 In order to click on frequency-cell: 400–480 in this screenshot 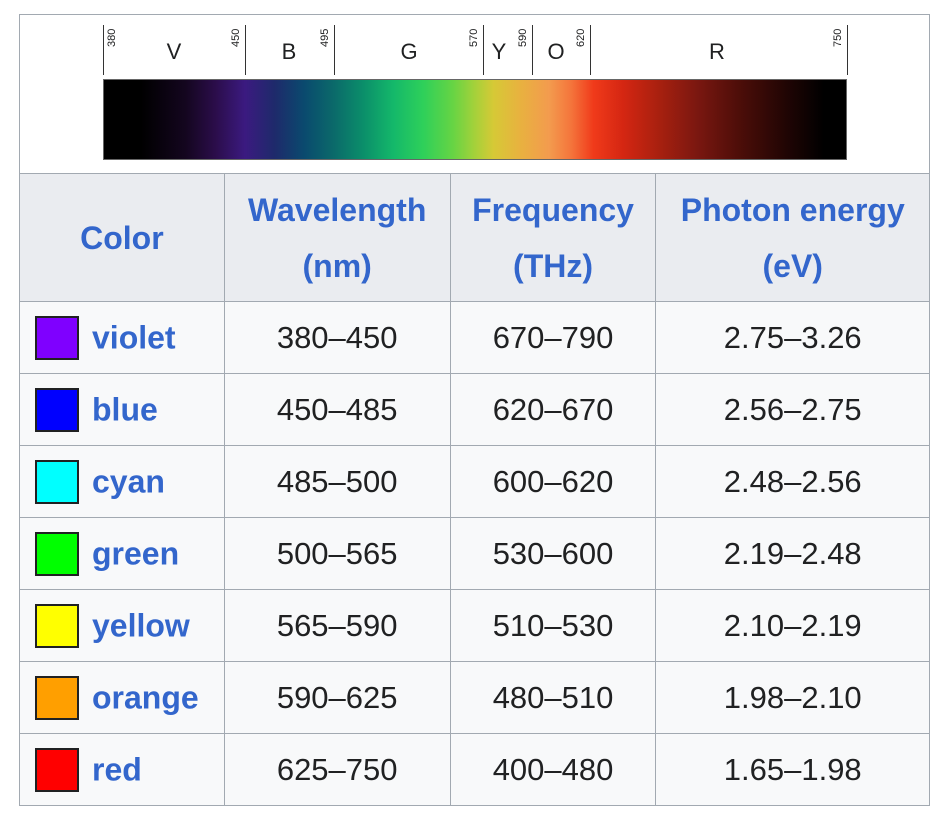, I will do `click(553, 769)`.